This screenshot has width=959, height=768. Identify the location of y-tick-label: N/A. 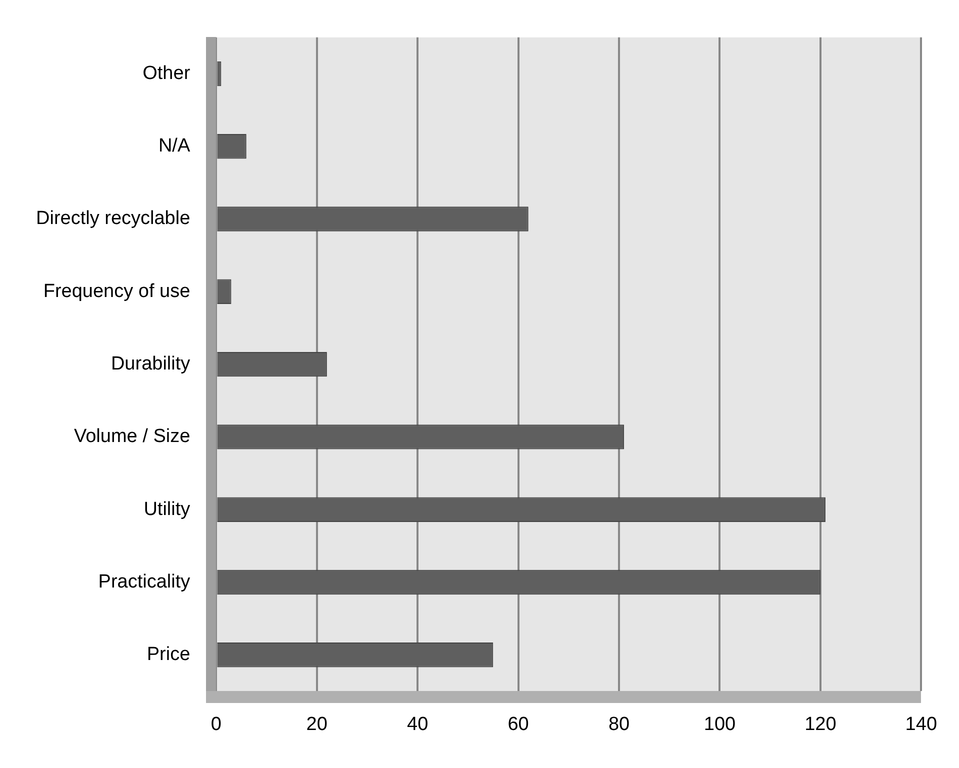
(174, 146).